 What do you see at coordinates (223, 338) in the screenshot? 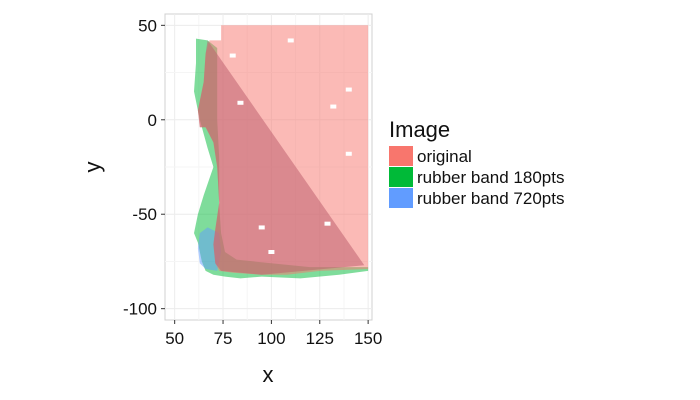
I see `x-tick-label: 75` at bounding box center [223, 338].